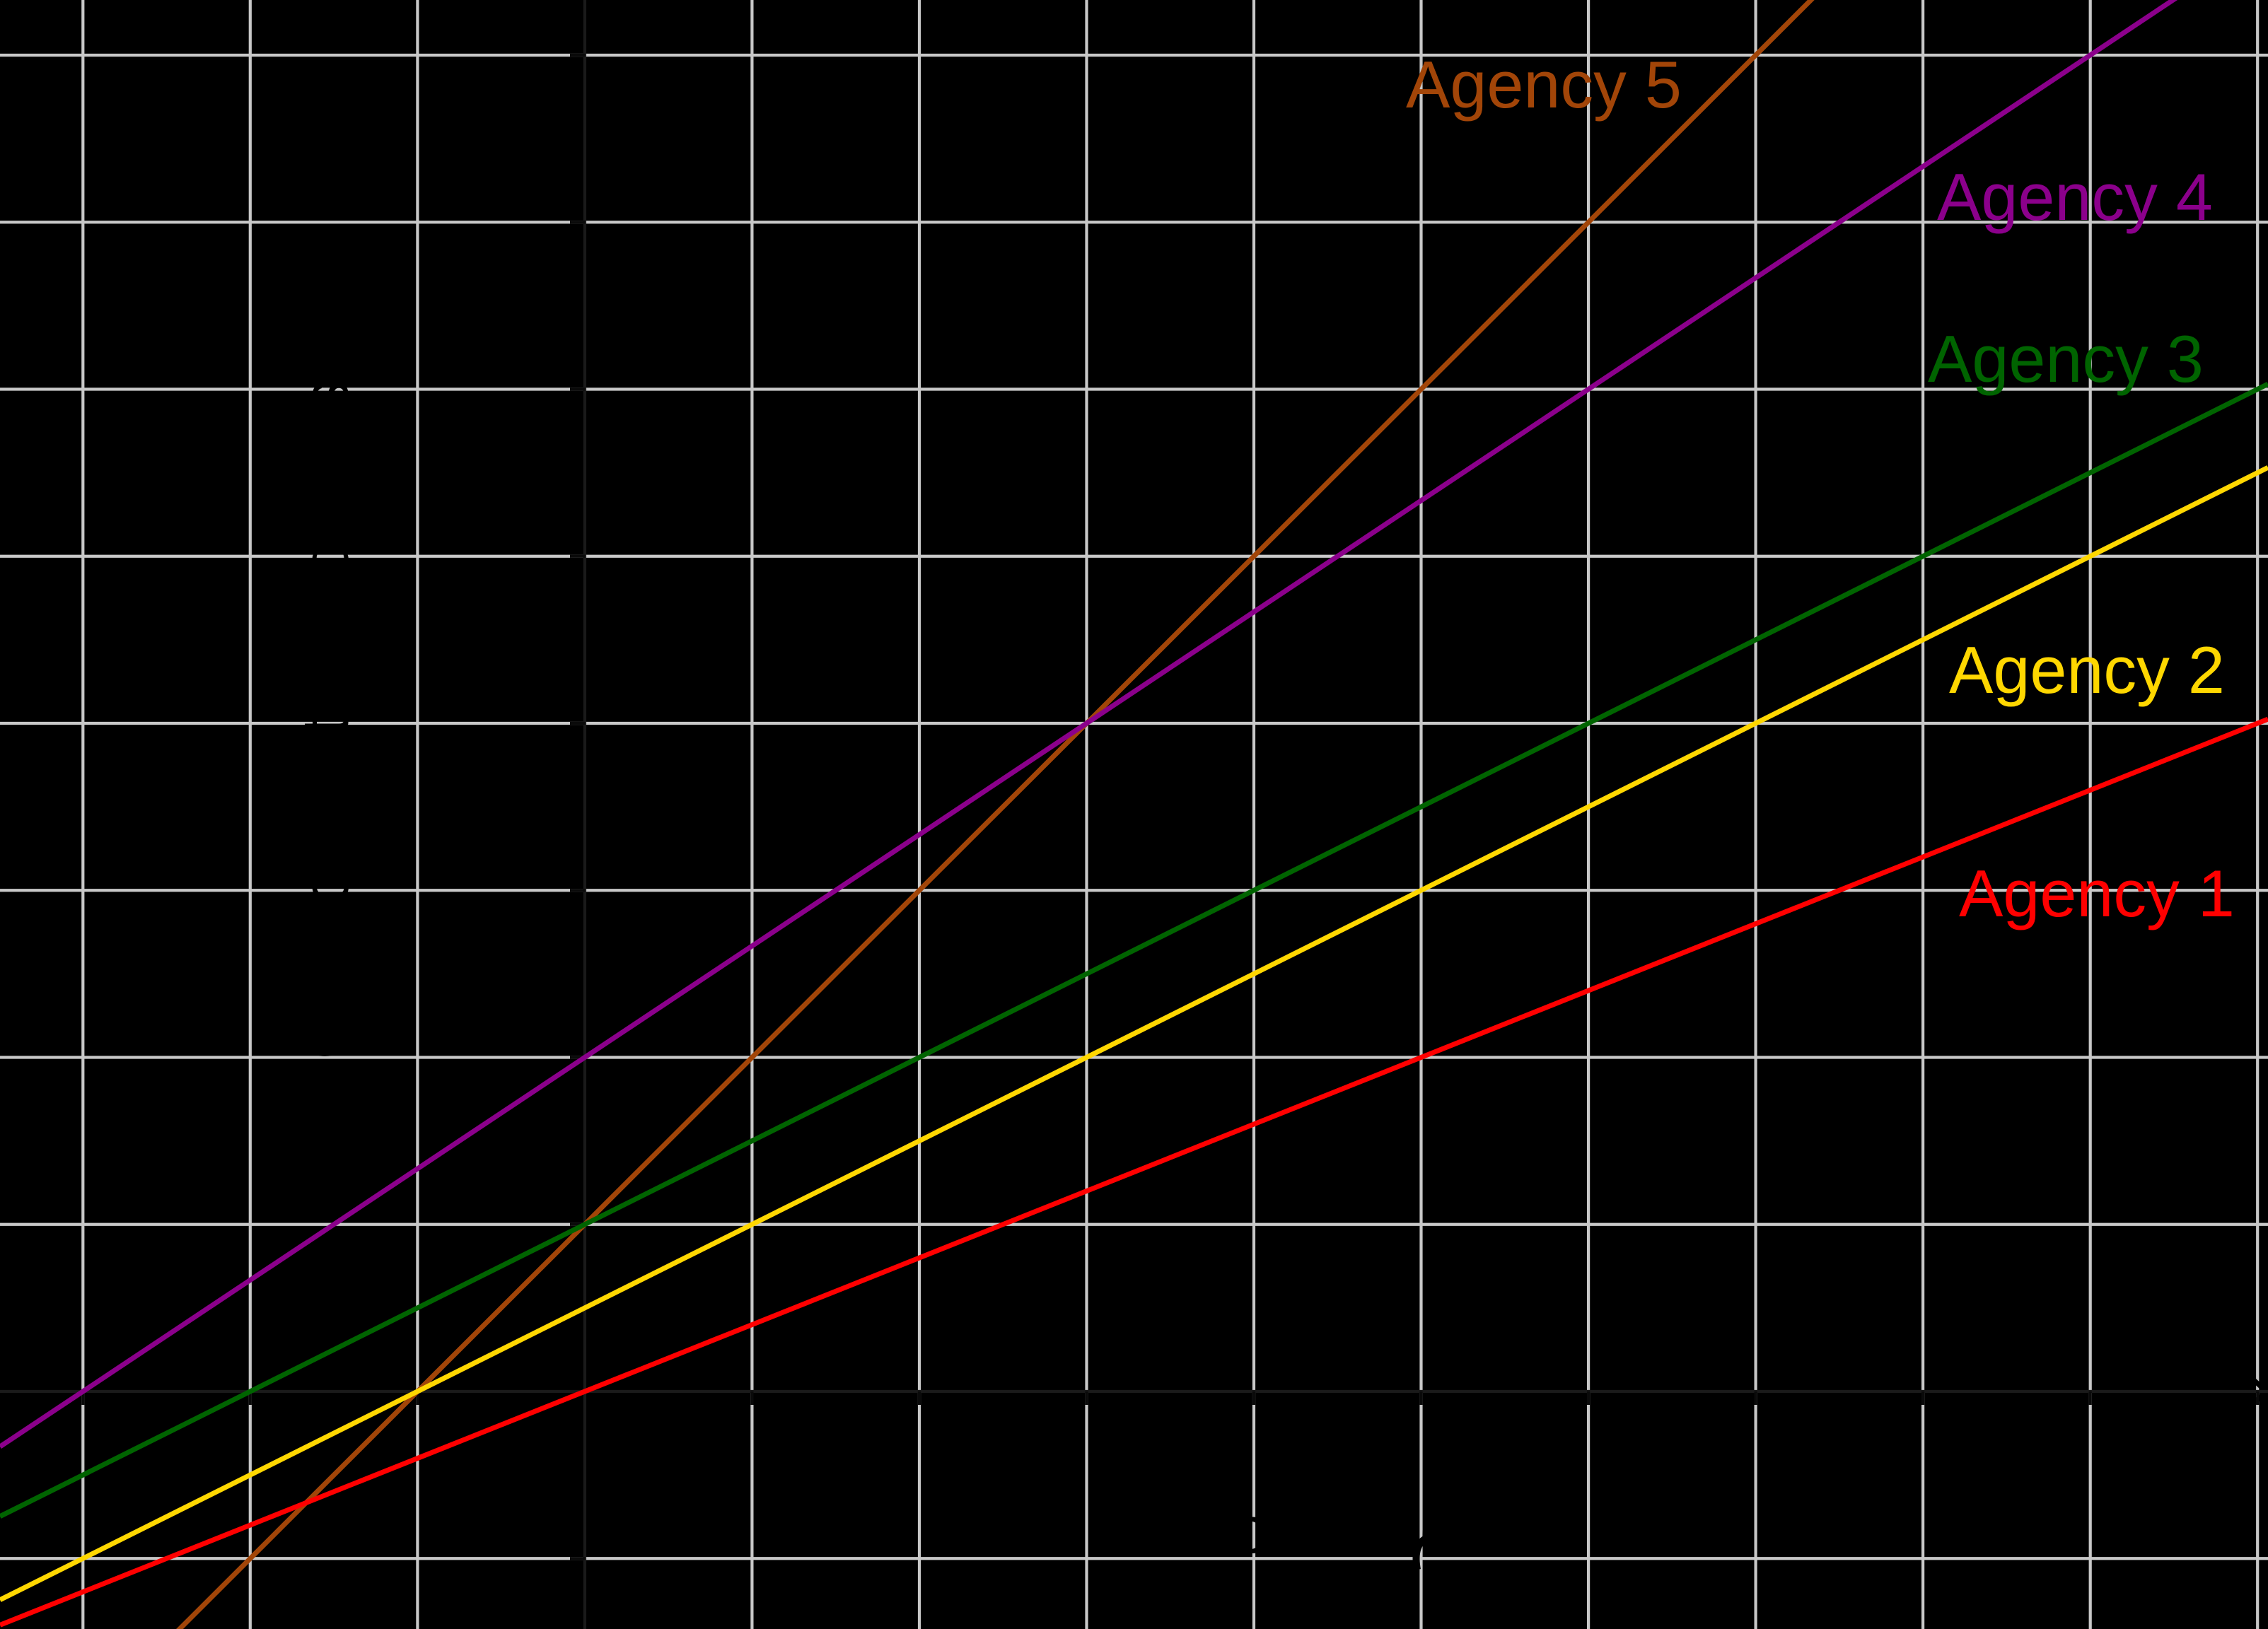  What do you see at coordinates (325, 719) in the screenshot?
I see `svg-text: Cost of rental in dollars` at bounding box center [325, 719].